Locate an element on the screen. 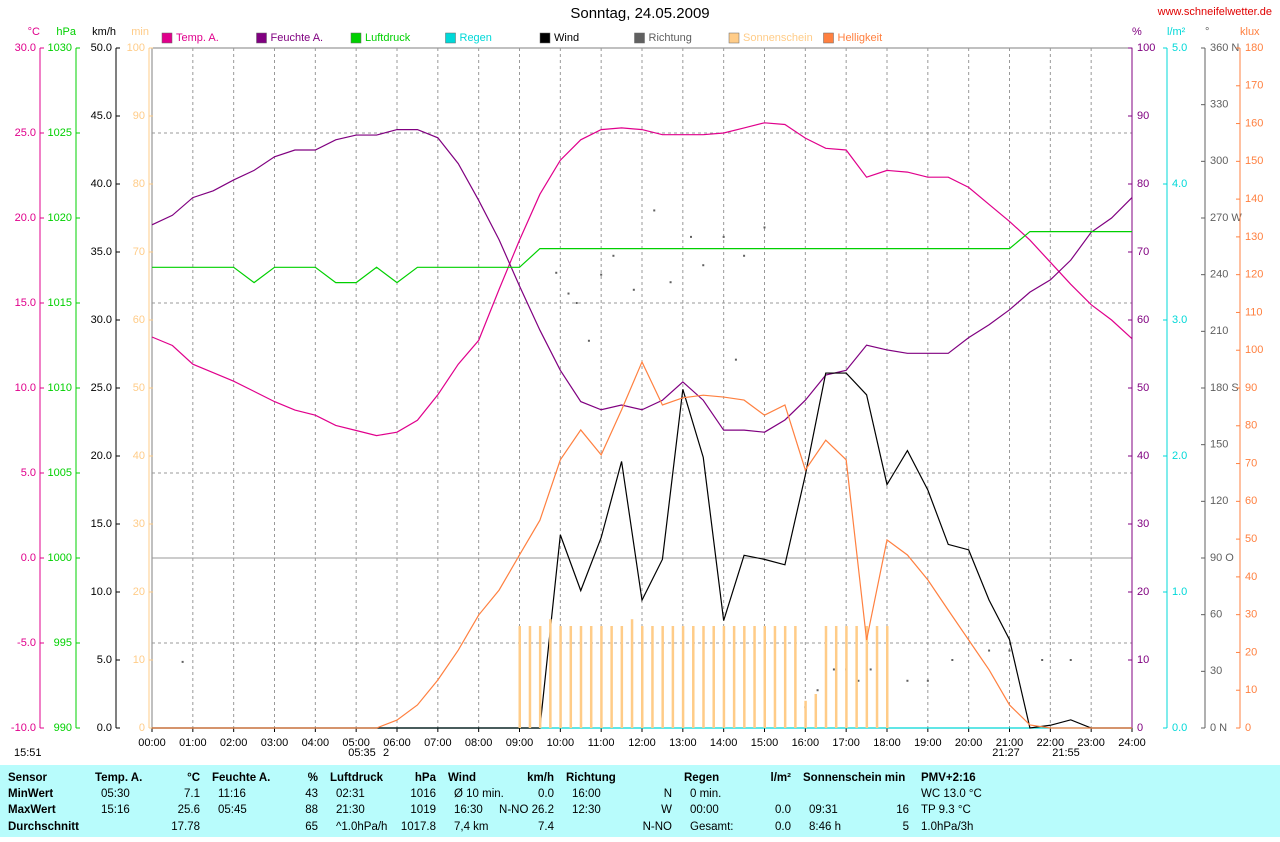 The image size is (1280, 842). legend-label: Feuchte A. is located at coordinates (297, 38).